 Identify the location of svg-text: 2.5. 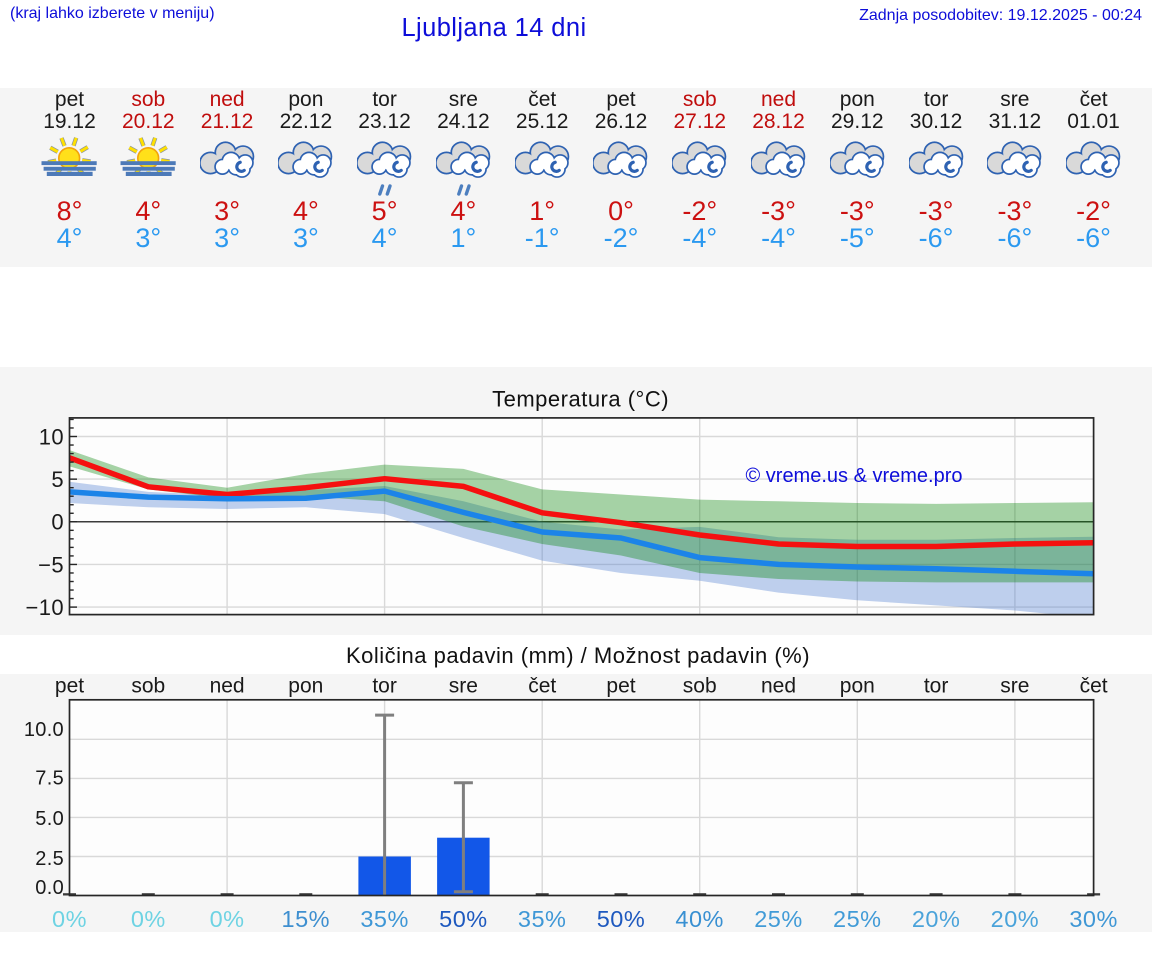
(49, 859).